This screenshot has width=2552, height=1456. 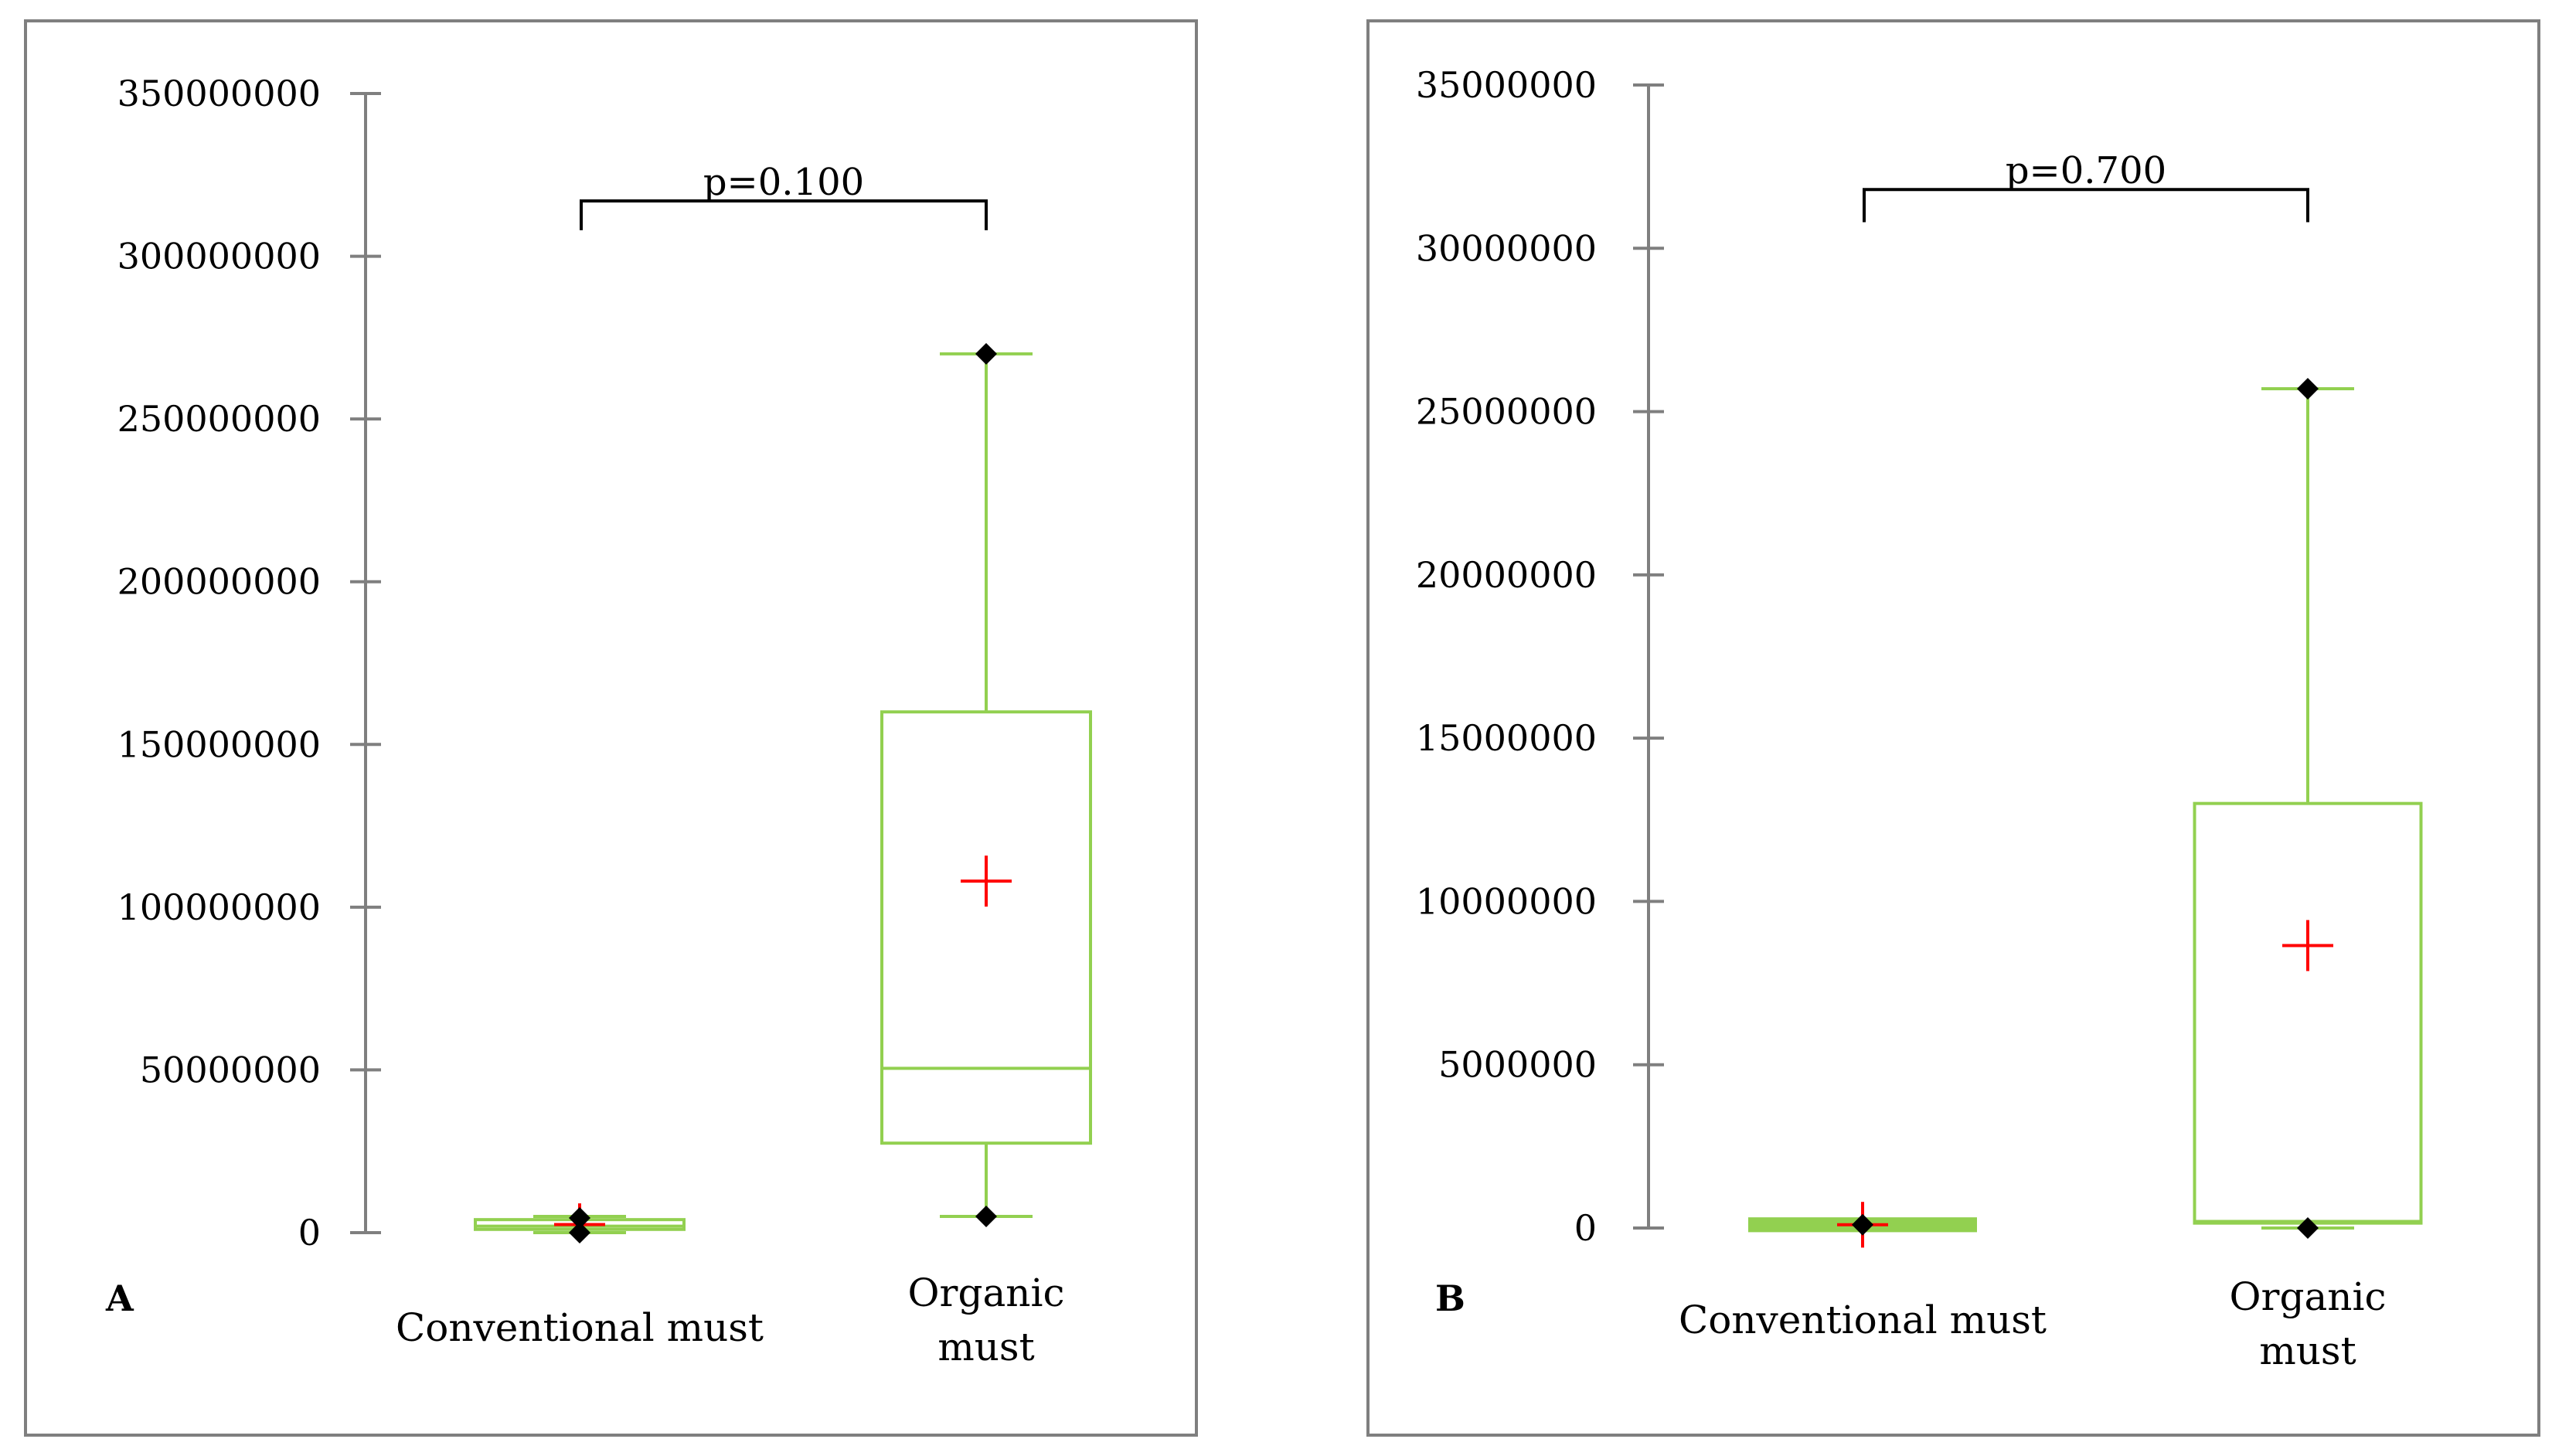 I want to click on y-tick-label: 350000000, so click(x=219, y=94).